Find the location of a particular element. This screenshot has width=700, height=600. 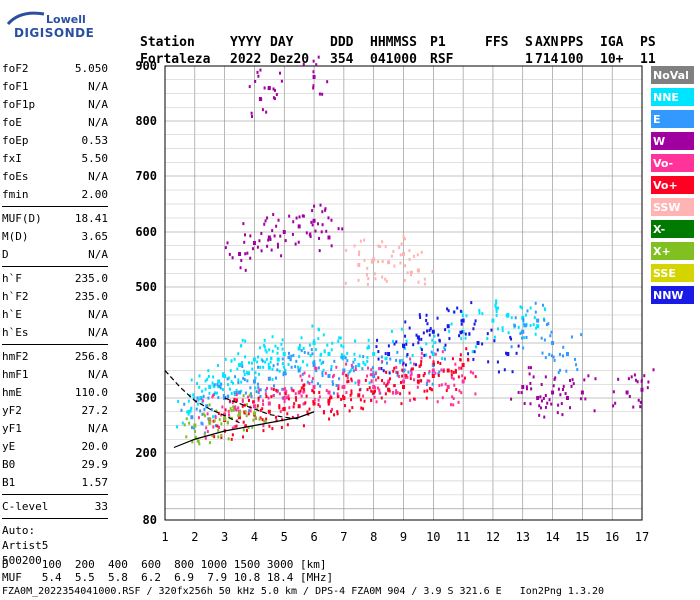

param-divider is located at coordinates (55, 344).